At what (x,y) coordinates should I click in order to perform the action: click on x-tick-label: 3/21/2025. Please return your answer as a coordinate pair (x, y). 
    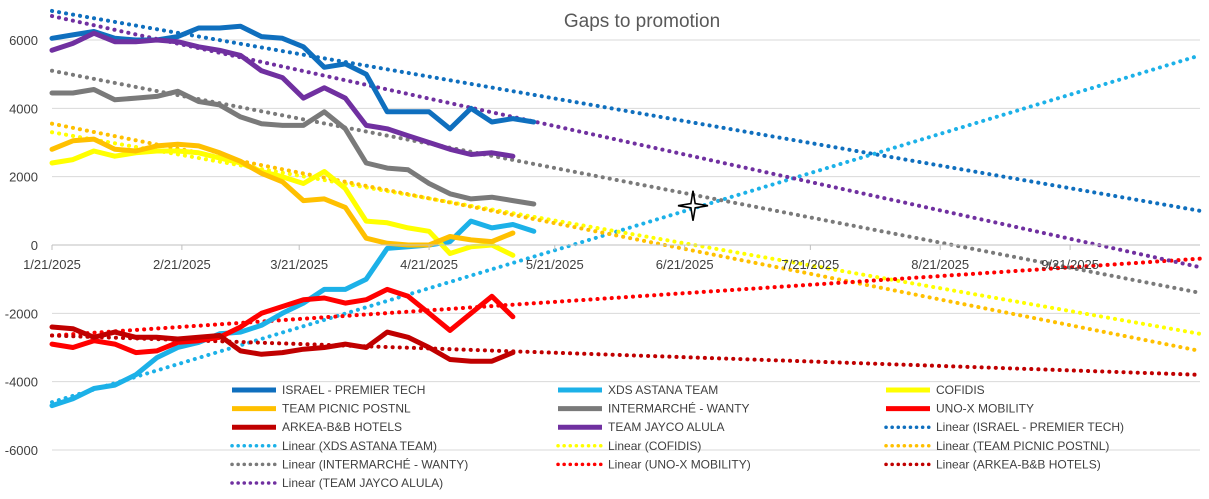
    Looking at the image, I should click on (299, 264).